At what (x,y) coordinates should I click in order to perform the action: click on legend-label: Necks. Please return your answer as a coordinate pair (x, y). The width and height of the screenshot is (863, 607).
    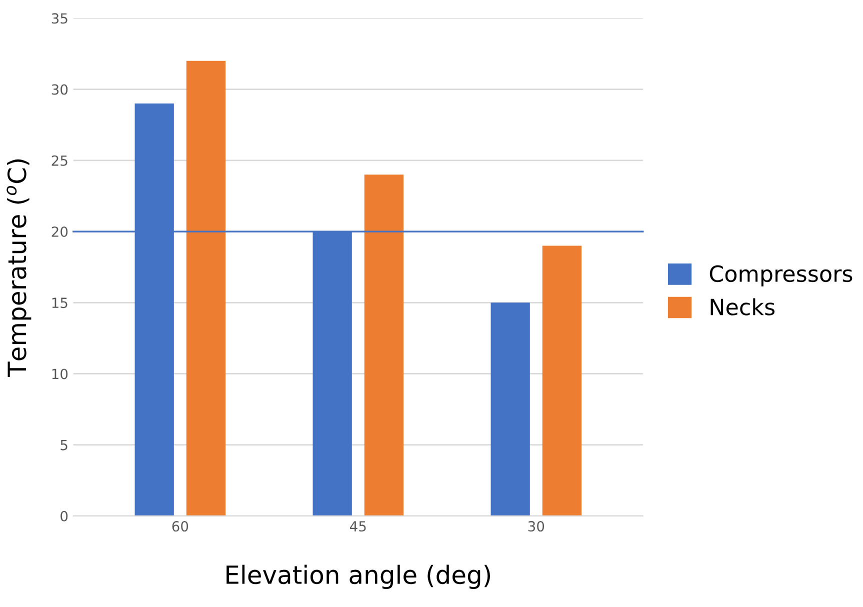
    Looking at the image, I should click on (742, 307).